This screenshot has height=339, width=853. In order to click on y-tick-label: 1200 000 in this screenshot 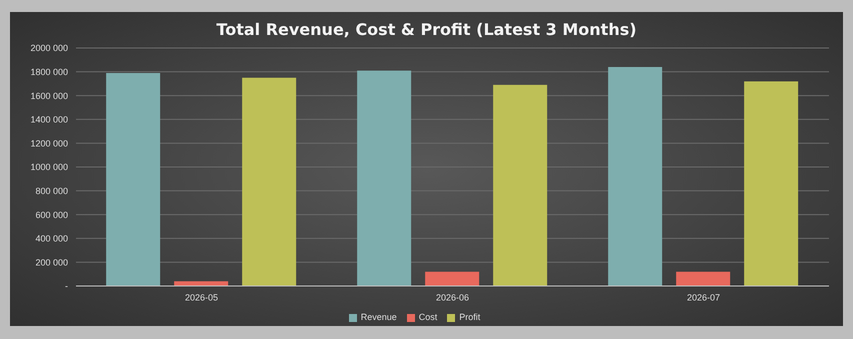, I will do `click(49, 143)`.